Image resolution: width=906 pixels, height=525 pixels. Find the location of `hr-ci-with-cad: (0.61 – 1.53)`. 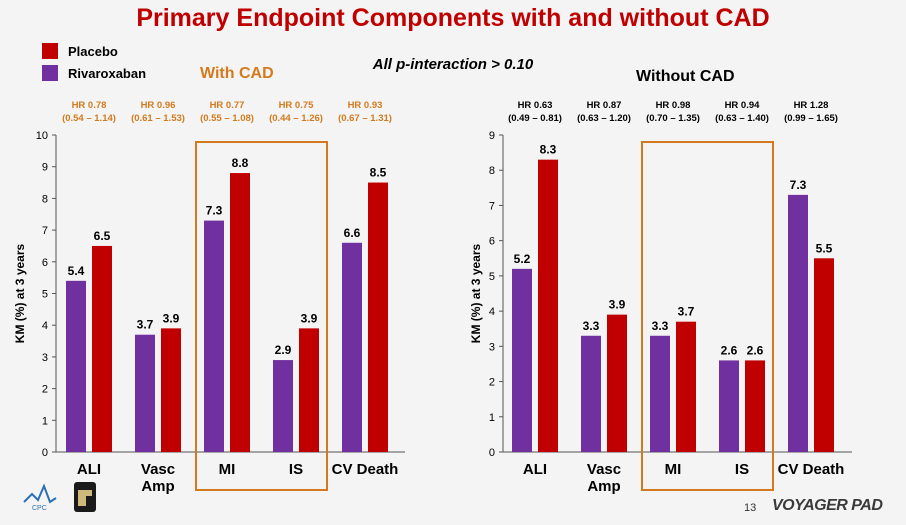

hr-ci-with-cad: (0.61 – 1.53) is located at coordinates (158, 118).